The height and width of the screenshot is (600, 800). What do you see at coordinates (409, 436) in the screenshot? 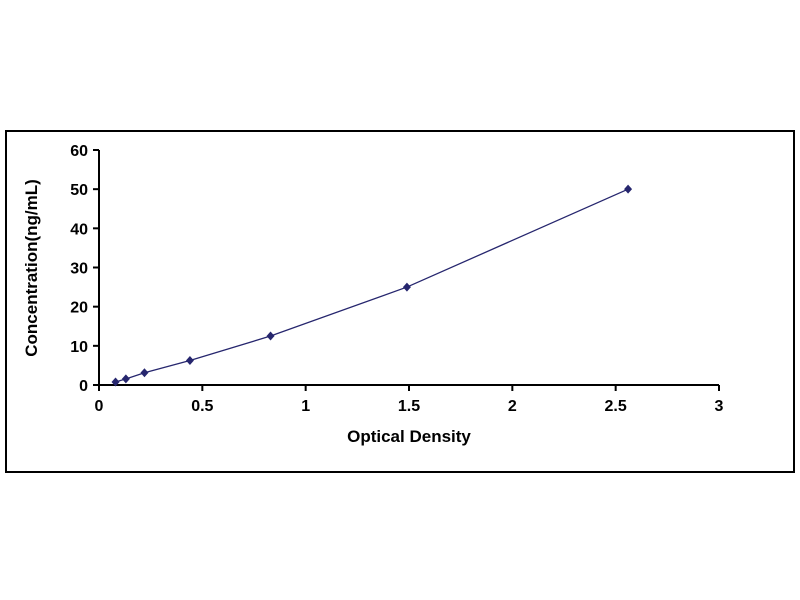
I see `x-axis-label: Optical Density` at bounding box center [409, 436].